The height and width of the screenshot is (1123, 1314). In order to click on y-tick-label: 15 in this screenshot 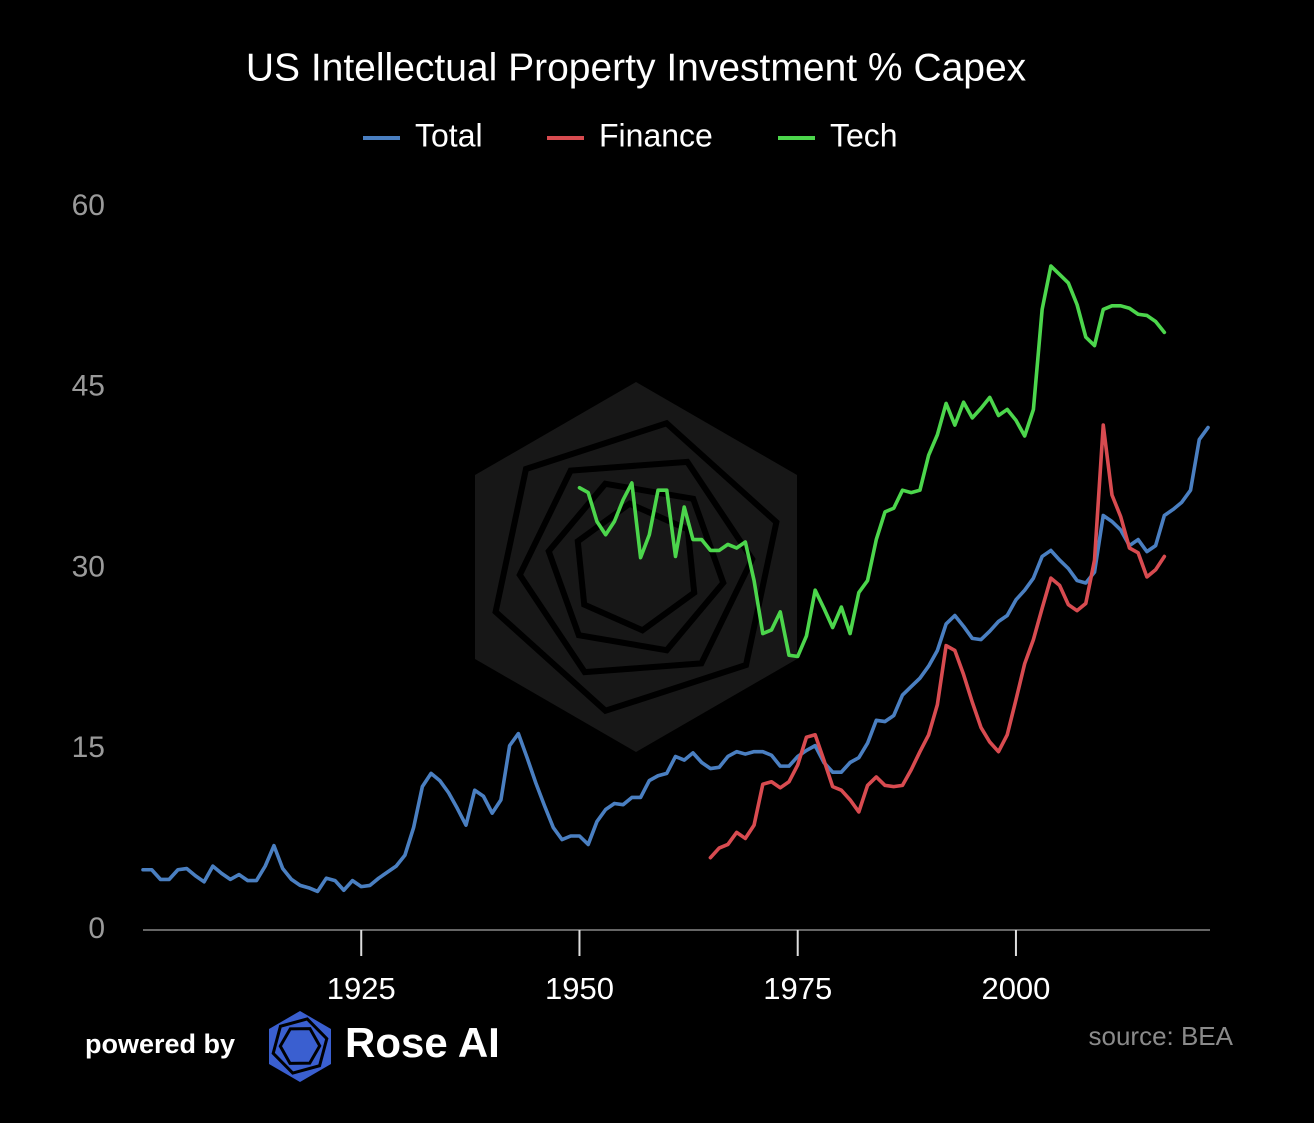, I will do `click(88, 747)`.